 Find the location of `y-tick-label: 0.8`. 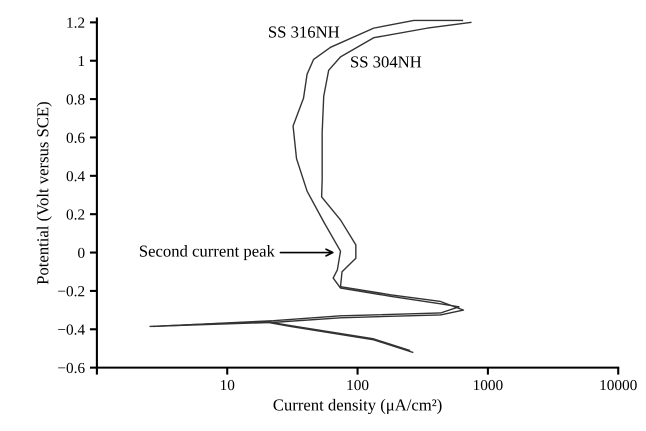

y-tick-label: 0.8 is located at coordinates (75, 99).